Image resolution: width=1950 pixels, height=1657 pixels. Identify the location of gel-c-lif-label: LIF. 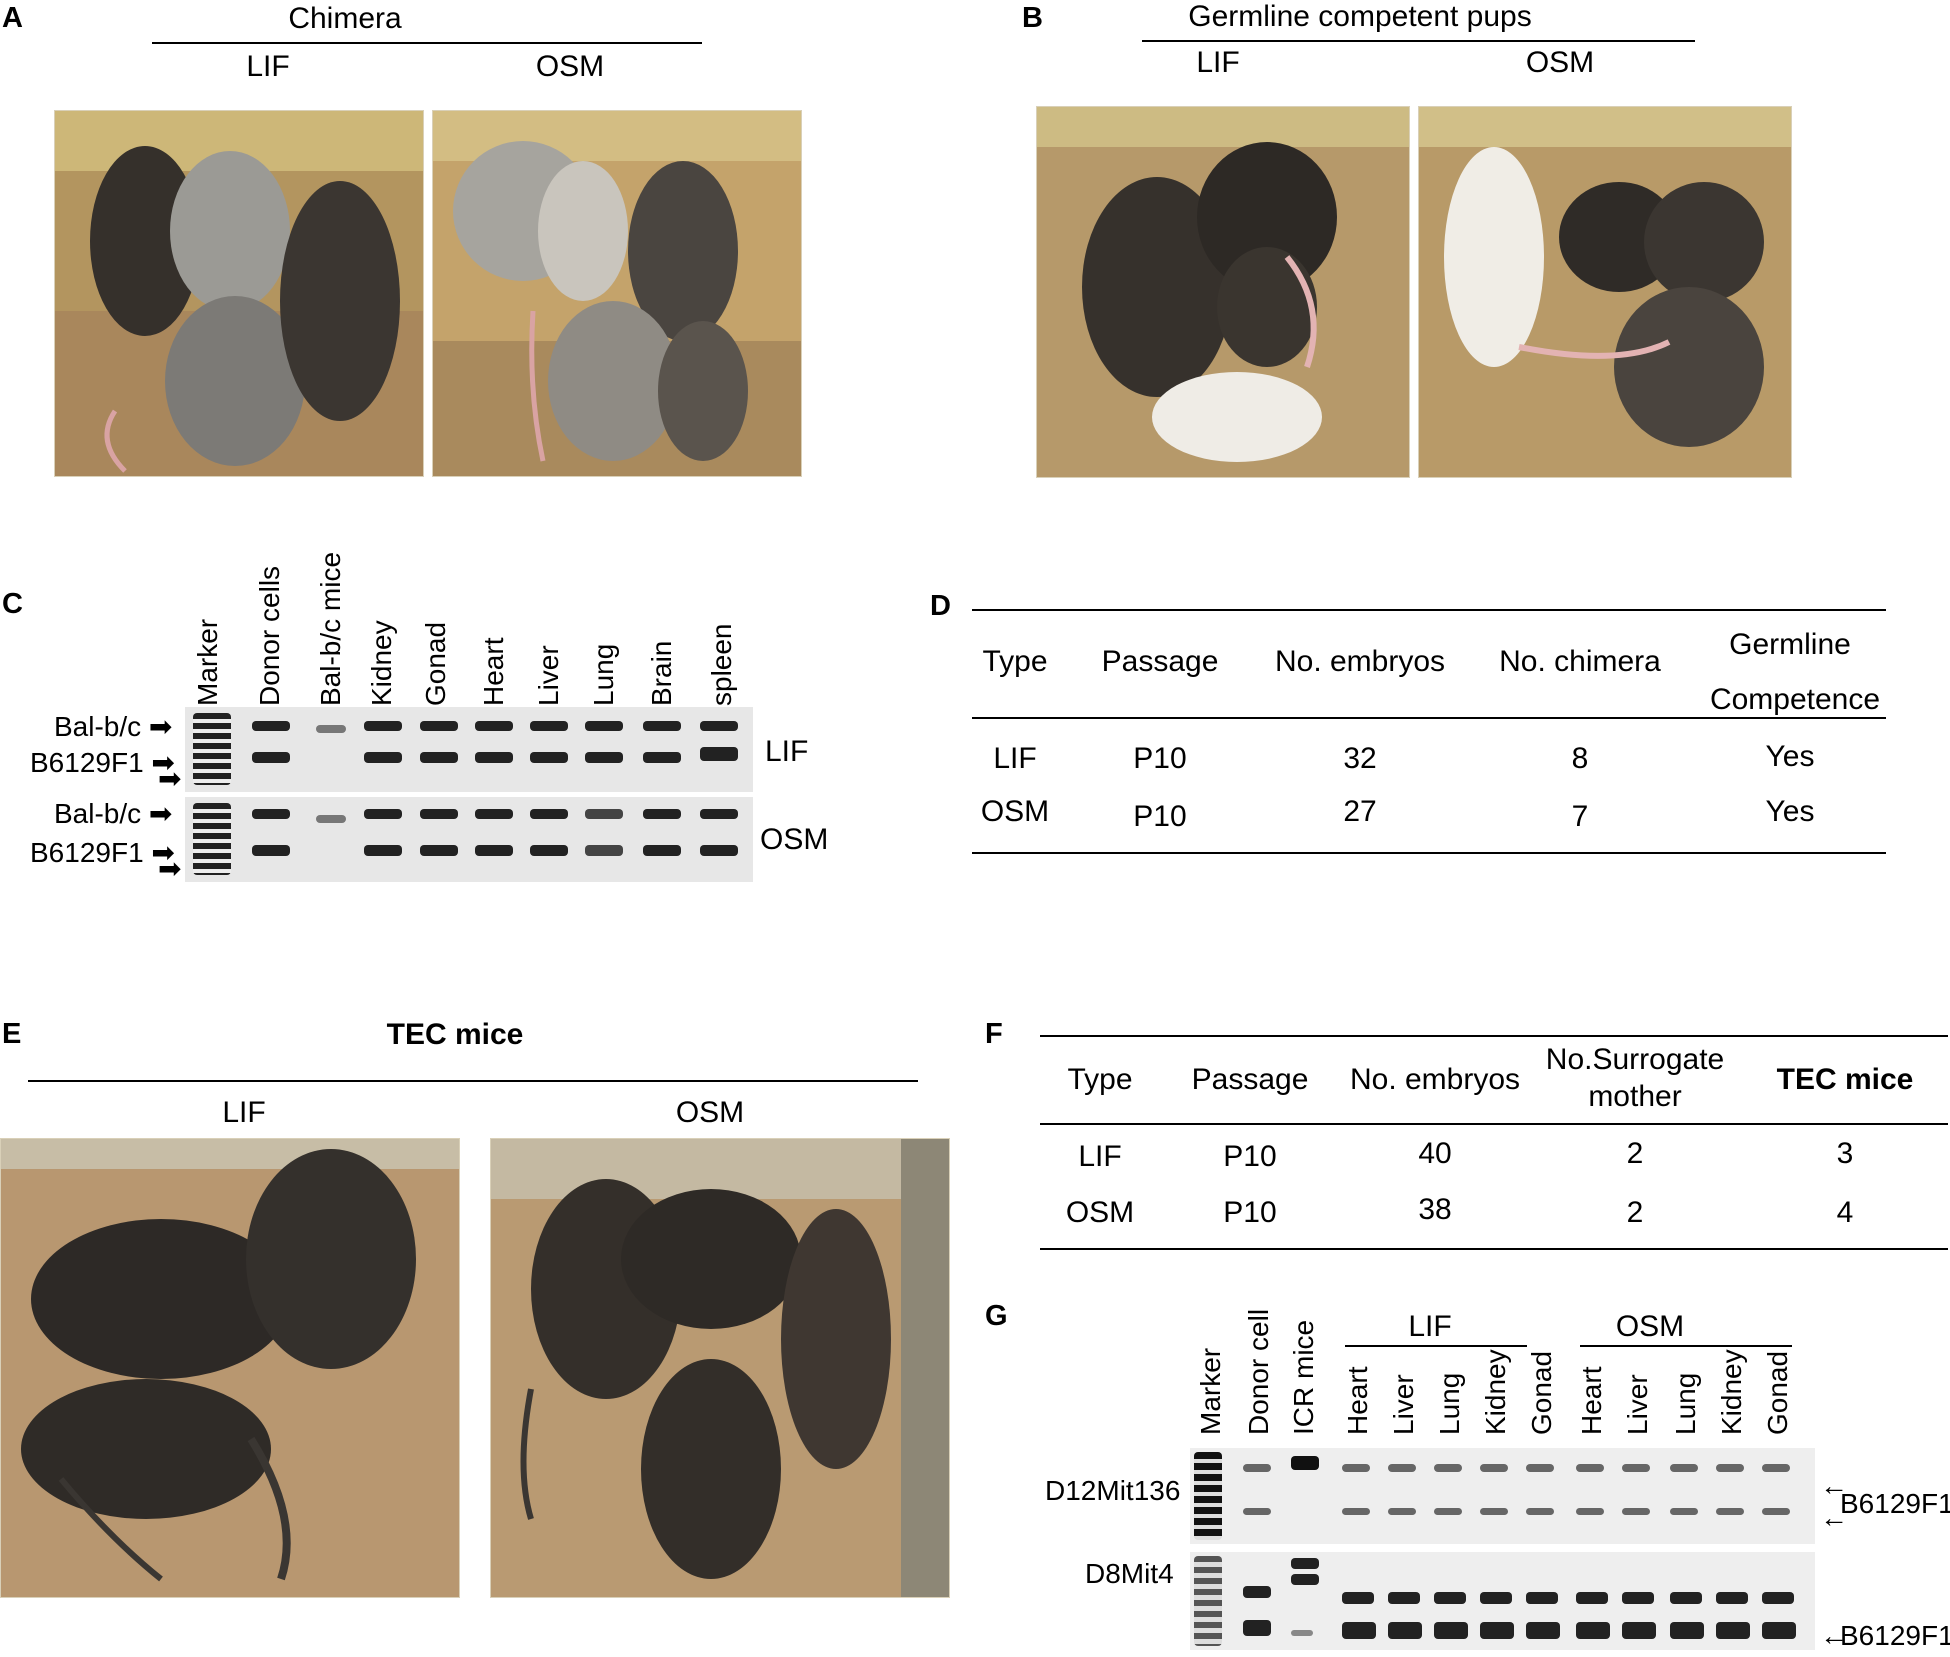
(787, 751).